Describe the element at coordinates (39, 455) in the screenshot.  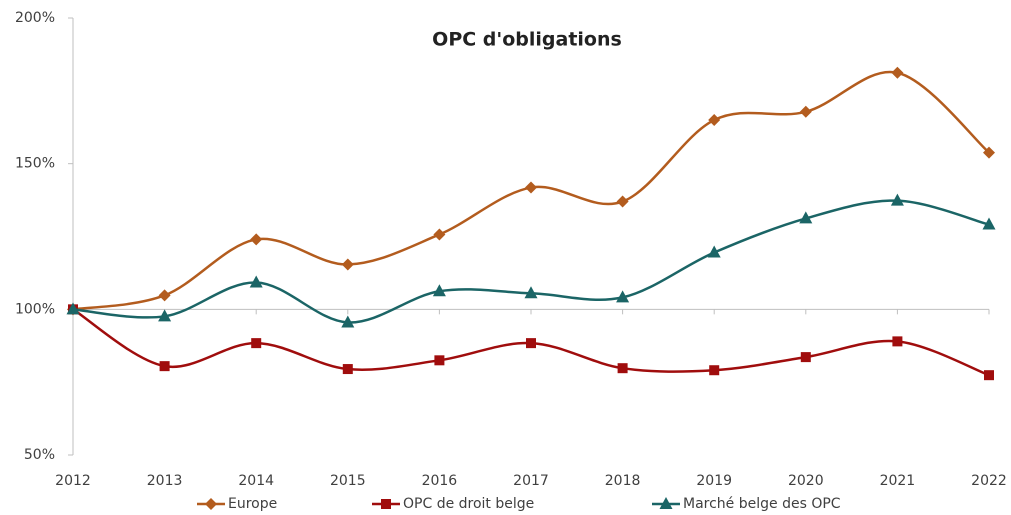
I see `y-tick-label: 50%` at that location.